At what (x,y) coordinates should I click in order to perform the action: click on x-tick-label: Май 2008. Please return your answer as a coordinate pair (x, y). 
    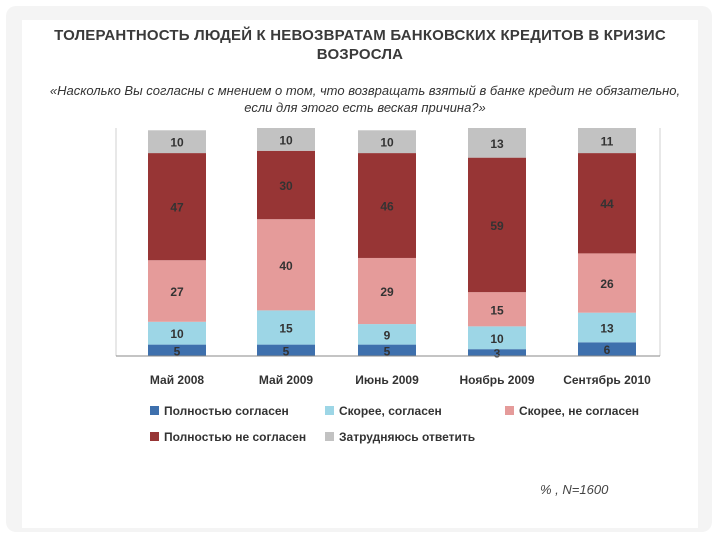
    Looking at the image, I should click on (177, 380).